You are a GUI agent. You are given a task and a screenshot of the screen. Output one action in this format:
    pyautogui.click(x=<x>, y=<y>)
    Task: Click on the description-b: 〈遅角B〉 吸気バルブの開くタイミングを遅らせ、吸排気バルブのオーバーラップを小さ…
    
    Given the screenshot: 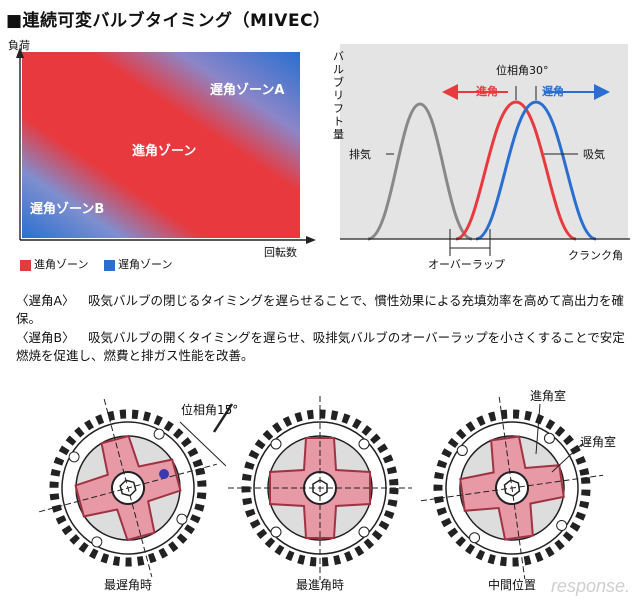 What is the action you would take?
    pyautogui.click(x=321, y=347)
    